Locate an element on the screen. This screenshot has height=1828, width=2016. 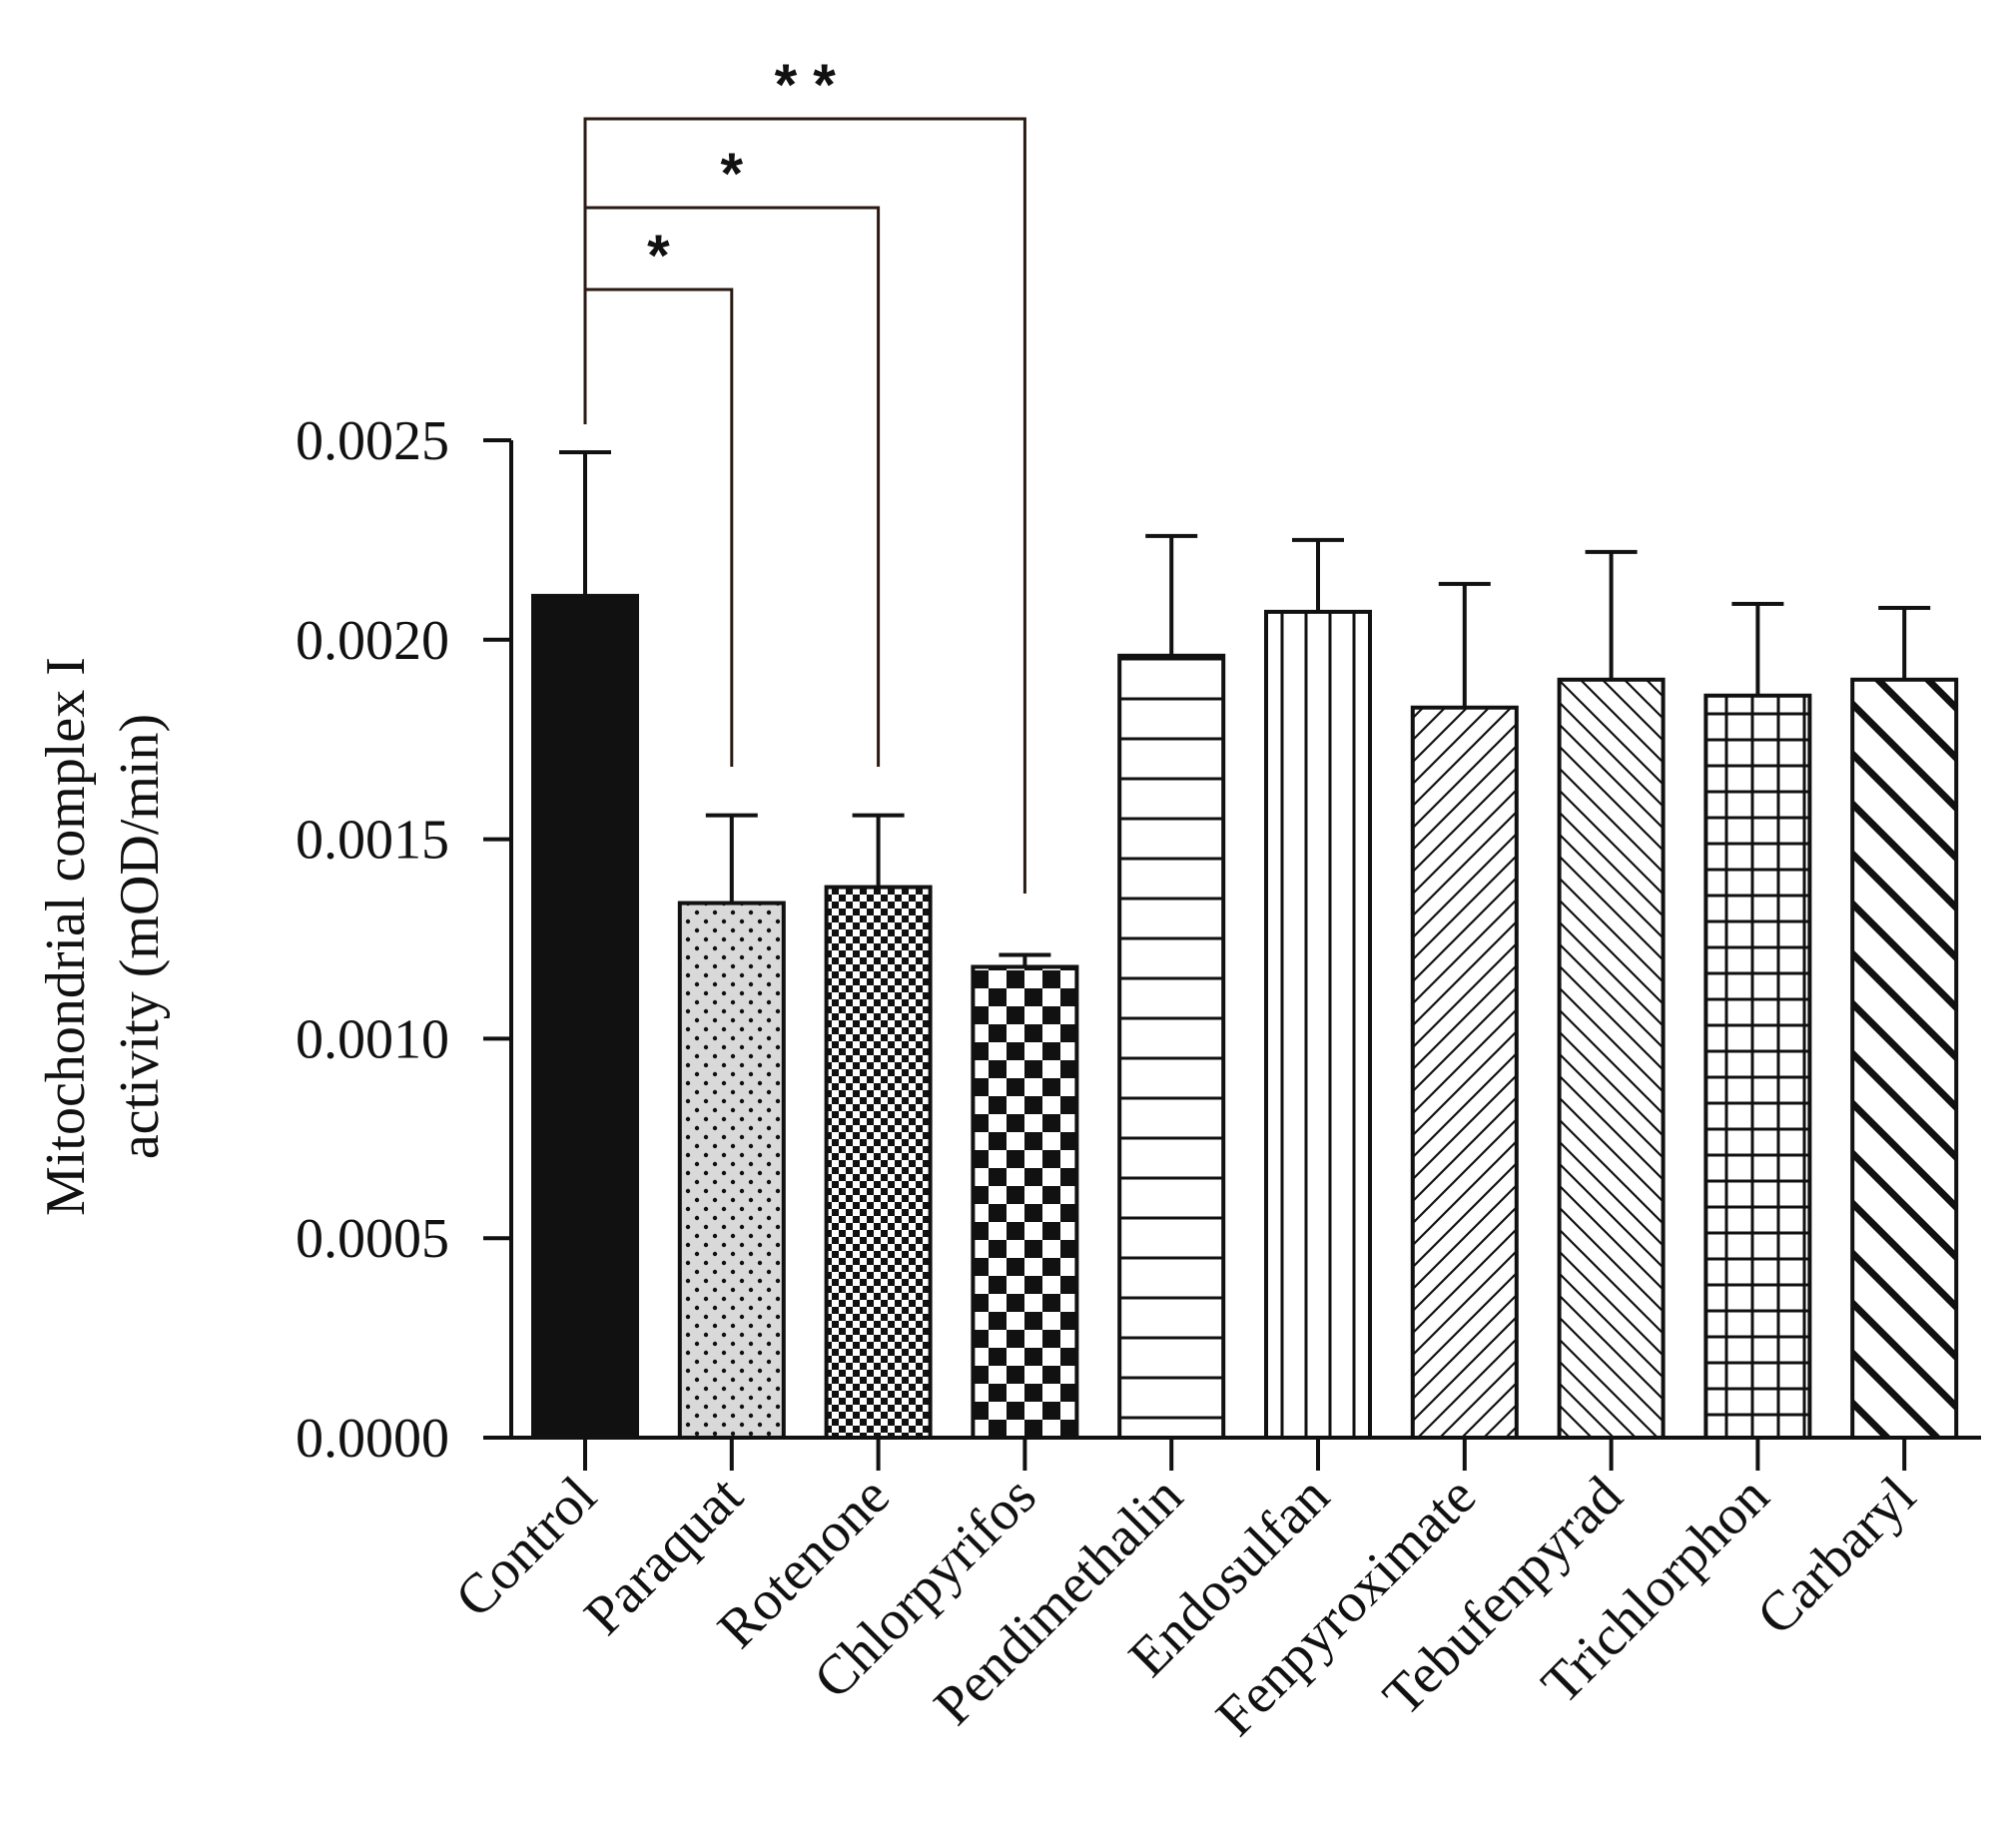
significance-label-chlorpyrifos: * * is located at coordinates (806, 85).